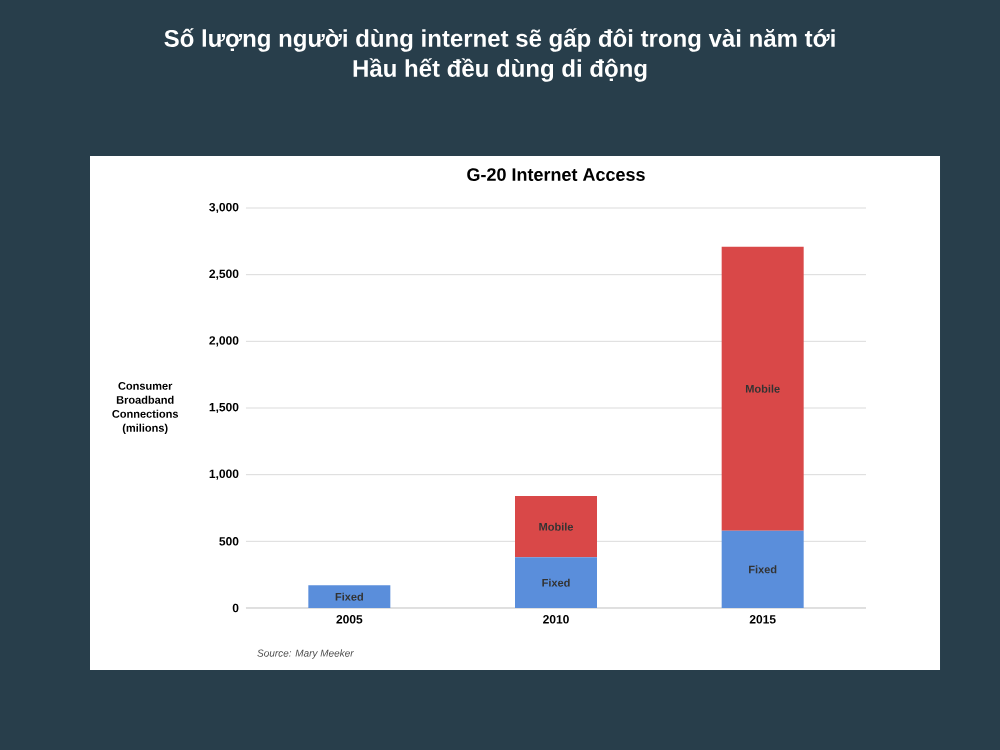 The width and height of the screenshot is (1000, 750). I want to click on chart-title: G-20 Internet Access, so click(556, 174).